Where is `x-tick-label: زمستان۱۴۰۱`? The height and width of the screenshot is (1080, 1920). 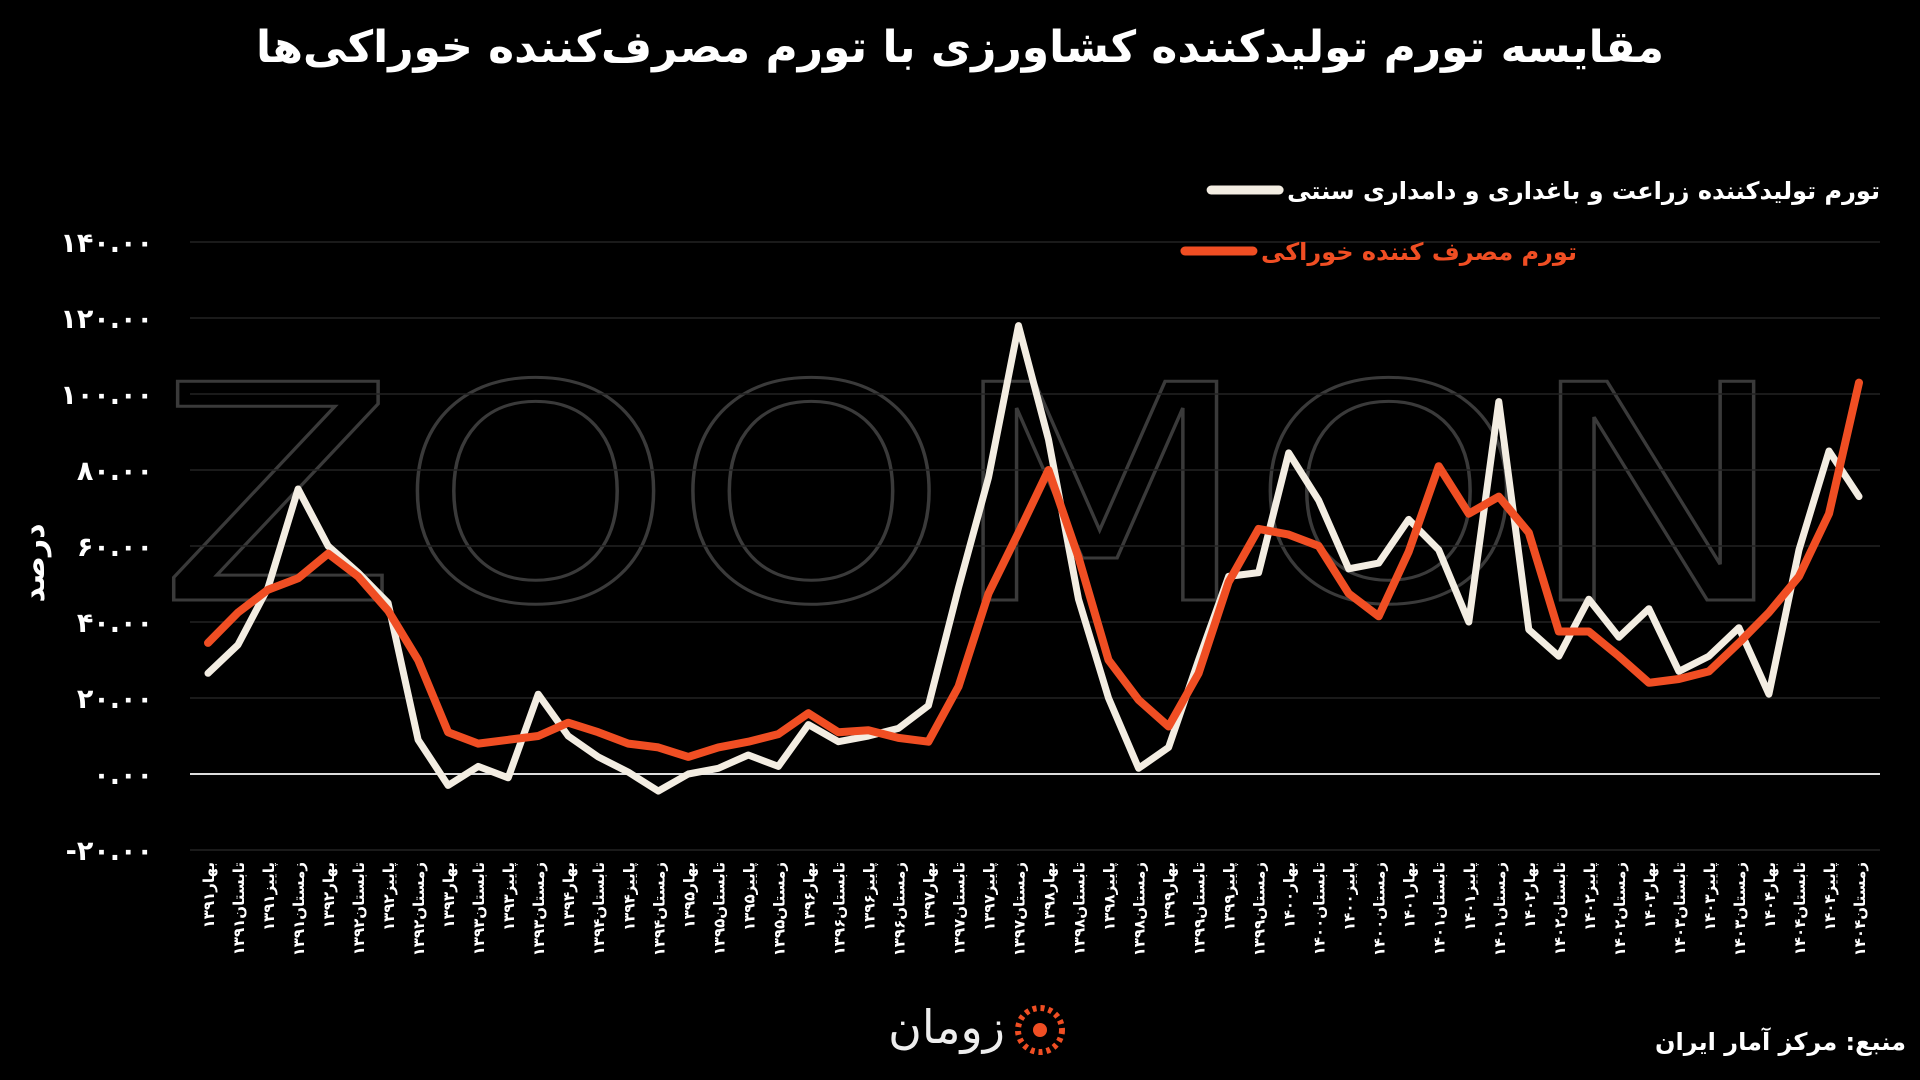
x-tick-label: زمستان۱۴۰۱ is located at coordinates (1500, 909).